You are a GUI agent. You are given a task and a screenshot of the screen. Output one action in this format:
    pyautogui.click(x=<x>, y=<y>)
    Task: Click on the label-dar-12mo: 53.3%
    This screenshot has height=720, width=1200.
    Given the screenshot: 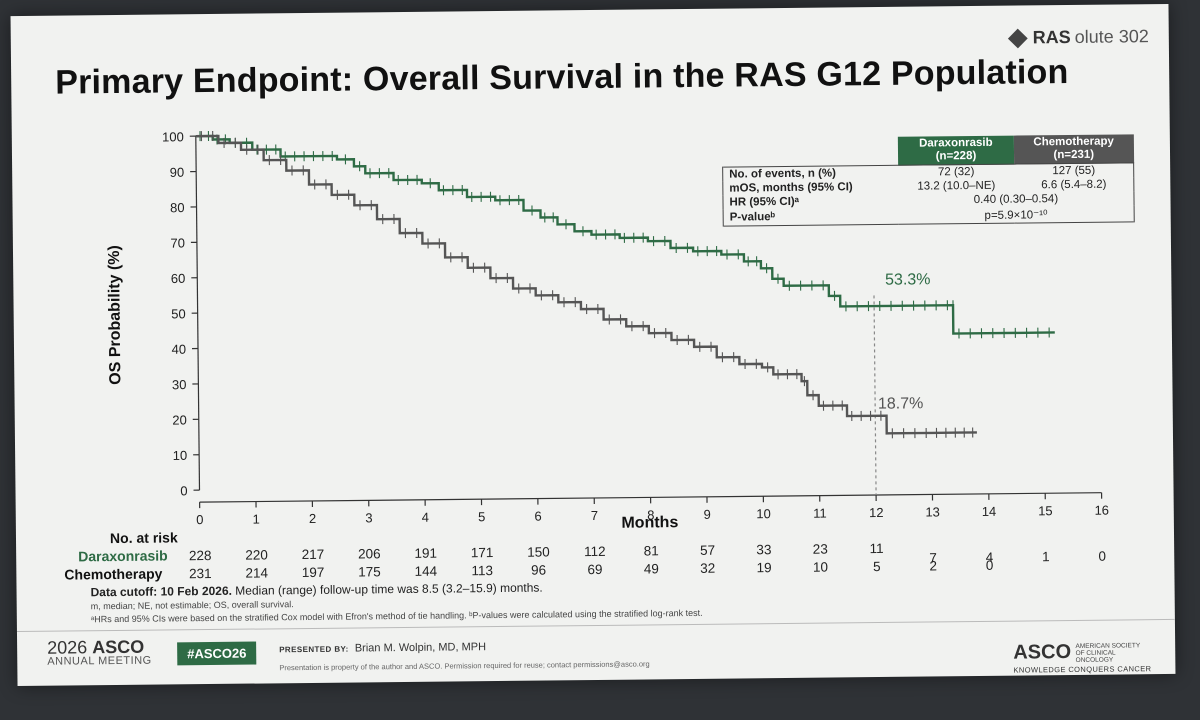 What is the action you would take?
    pyautogui.click(x=908, y=279)
    